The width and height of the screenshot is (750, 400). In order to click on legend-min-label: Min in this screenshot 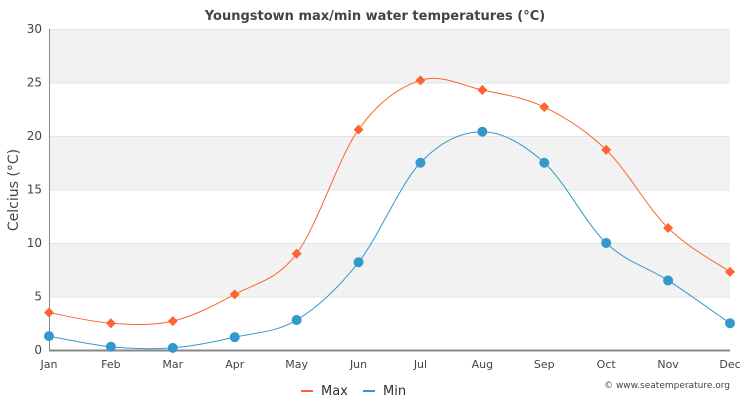, I will do `click(394, 391)`.